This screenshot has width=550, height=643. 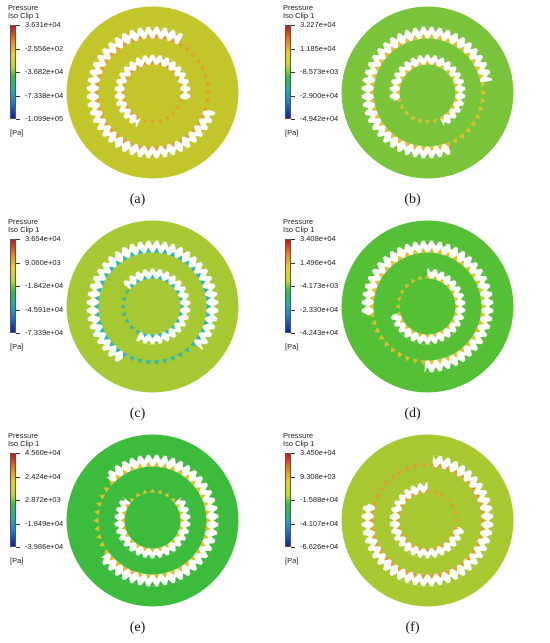 What do you see at coordinates (319, 309) in the screenshot?
I see `legend-tick-label: -2.330e+04` at bounding box center [319, 309].